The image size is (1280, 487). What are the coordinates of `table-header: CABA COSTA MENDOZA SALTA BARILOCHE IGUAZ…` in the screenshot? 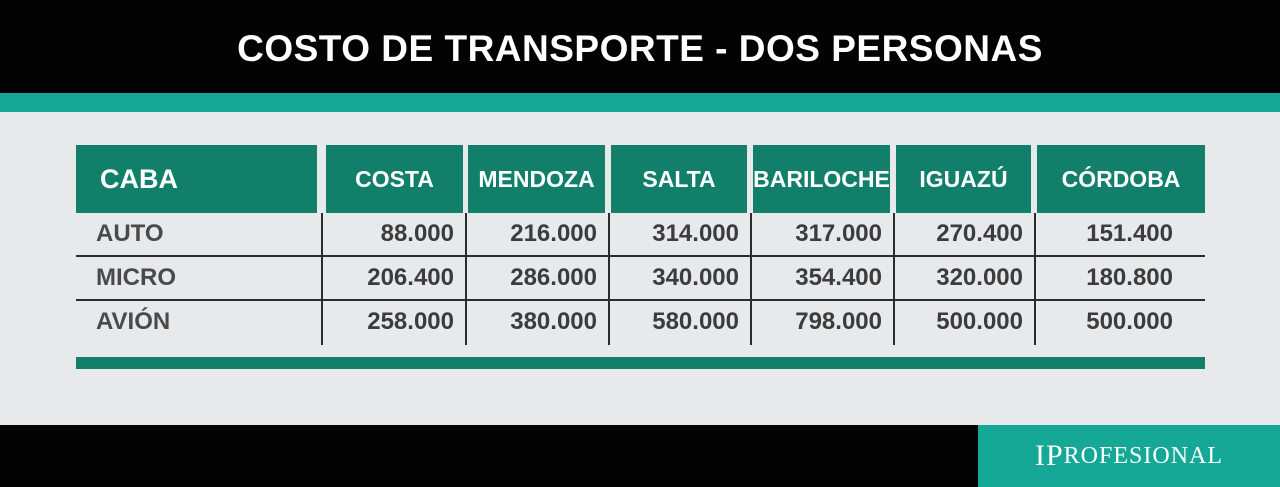 It's located at (640, 179).